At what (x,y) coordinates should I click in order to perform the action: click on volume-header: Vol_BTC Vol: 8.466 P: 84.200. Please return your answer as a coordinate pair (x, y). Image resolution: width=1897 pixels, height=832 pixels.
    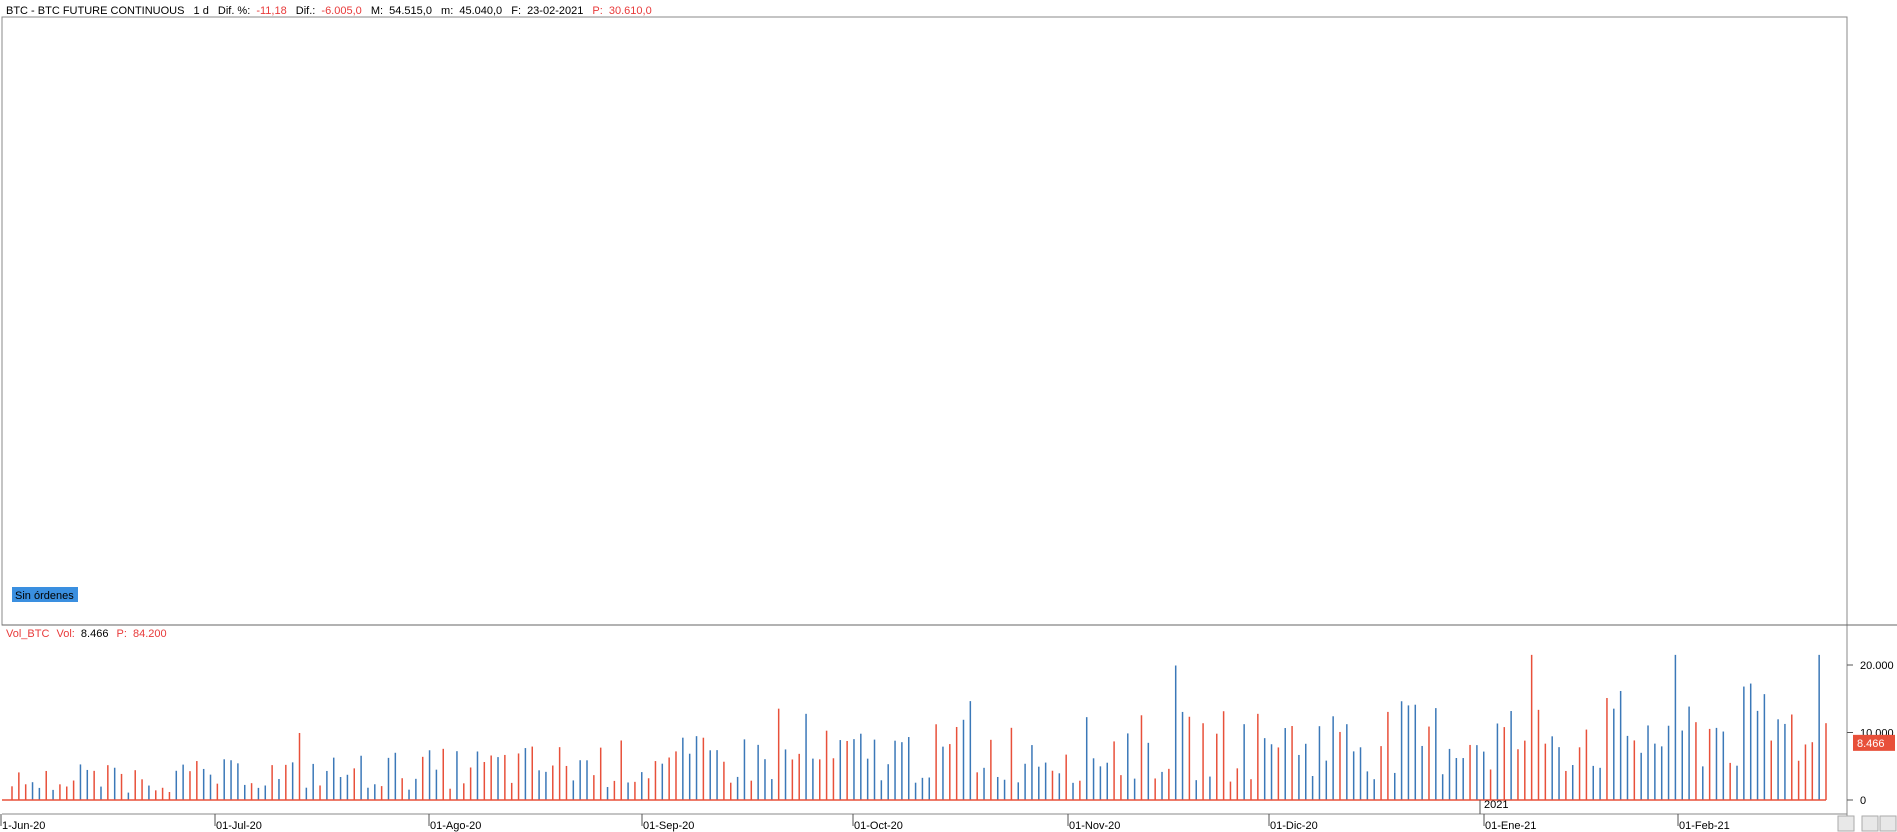
    Looking at the image, I should click on (86, 634).